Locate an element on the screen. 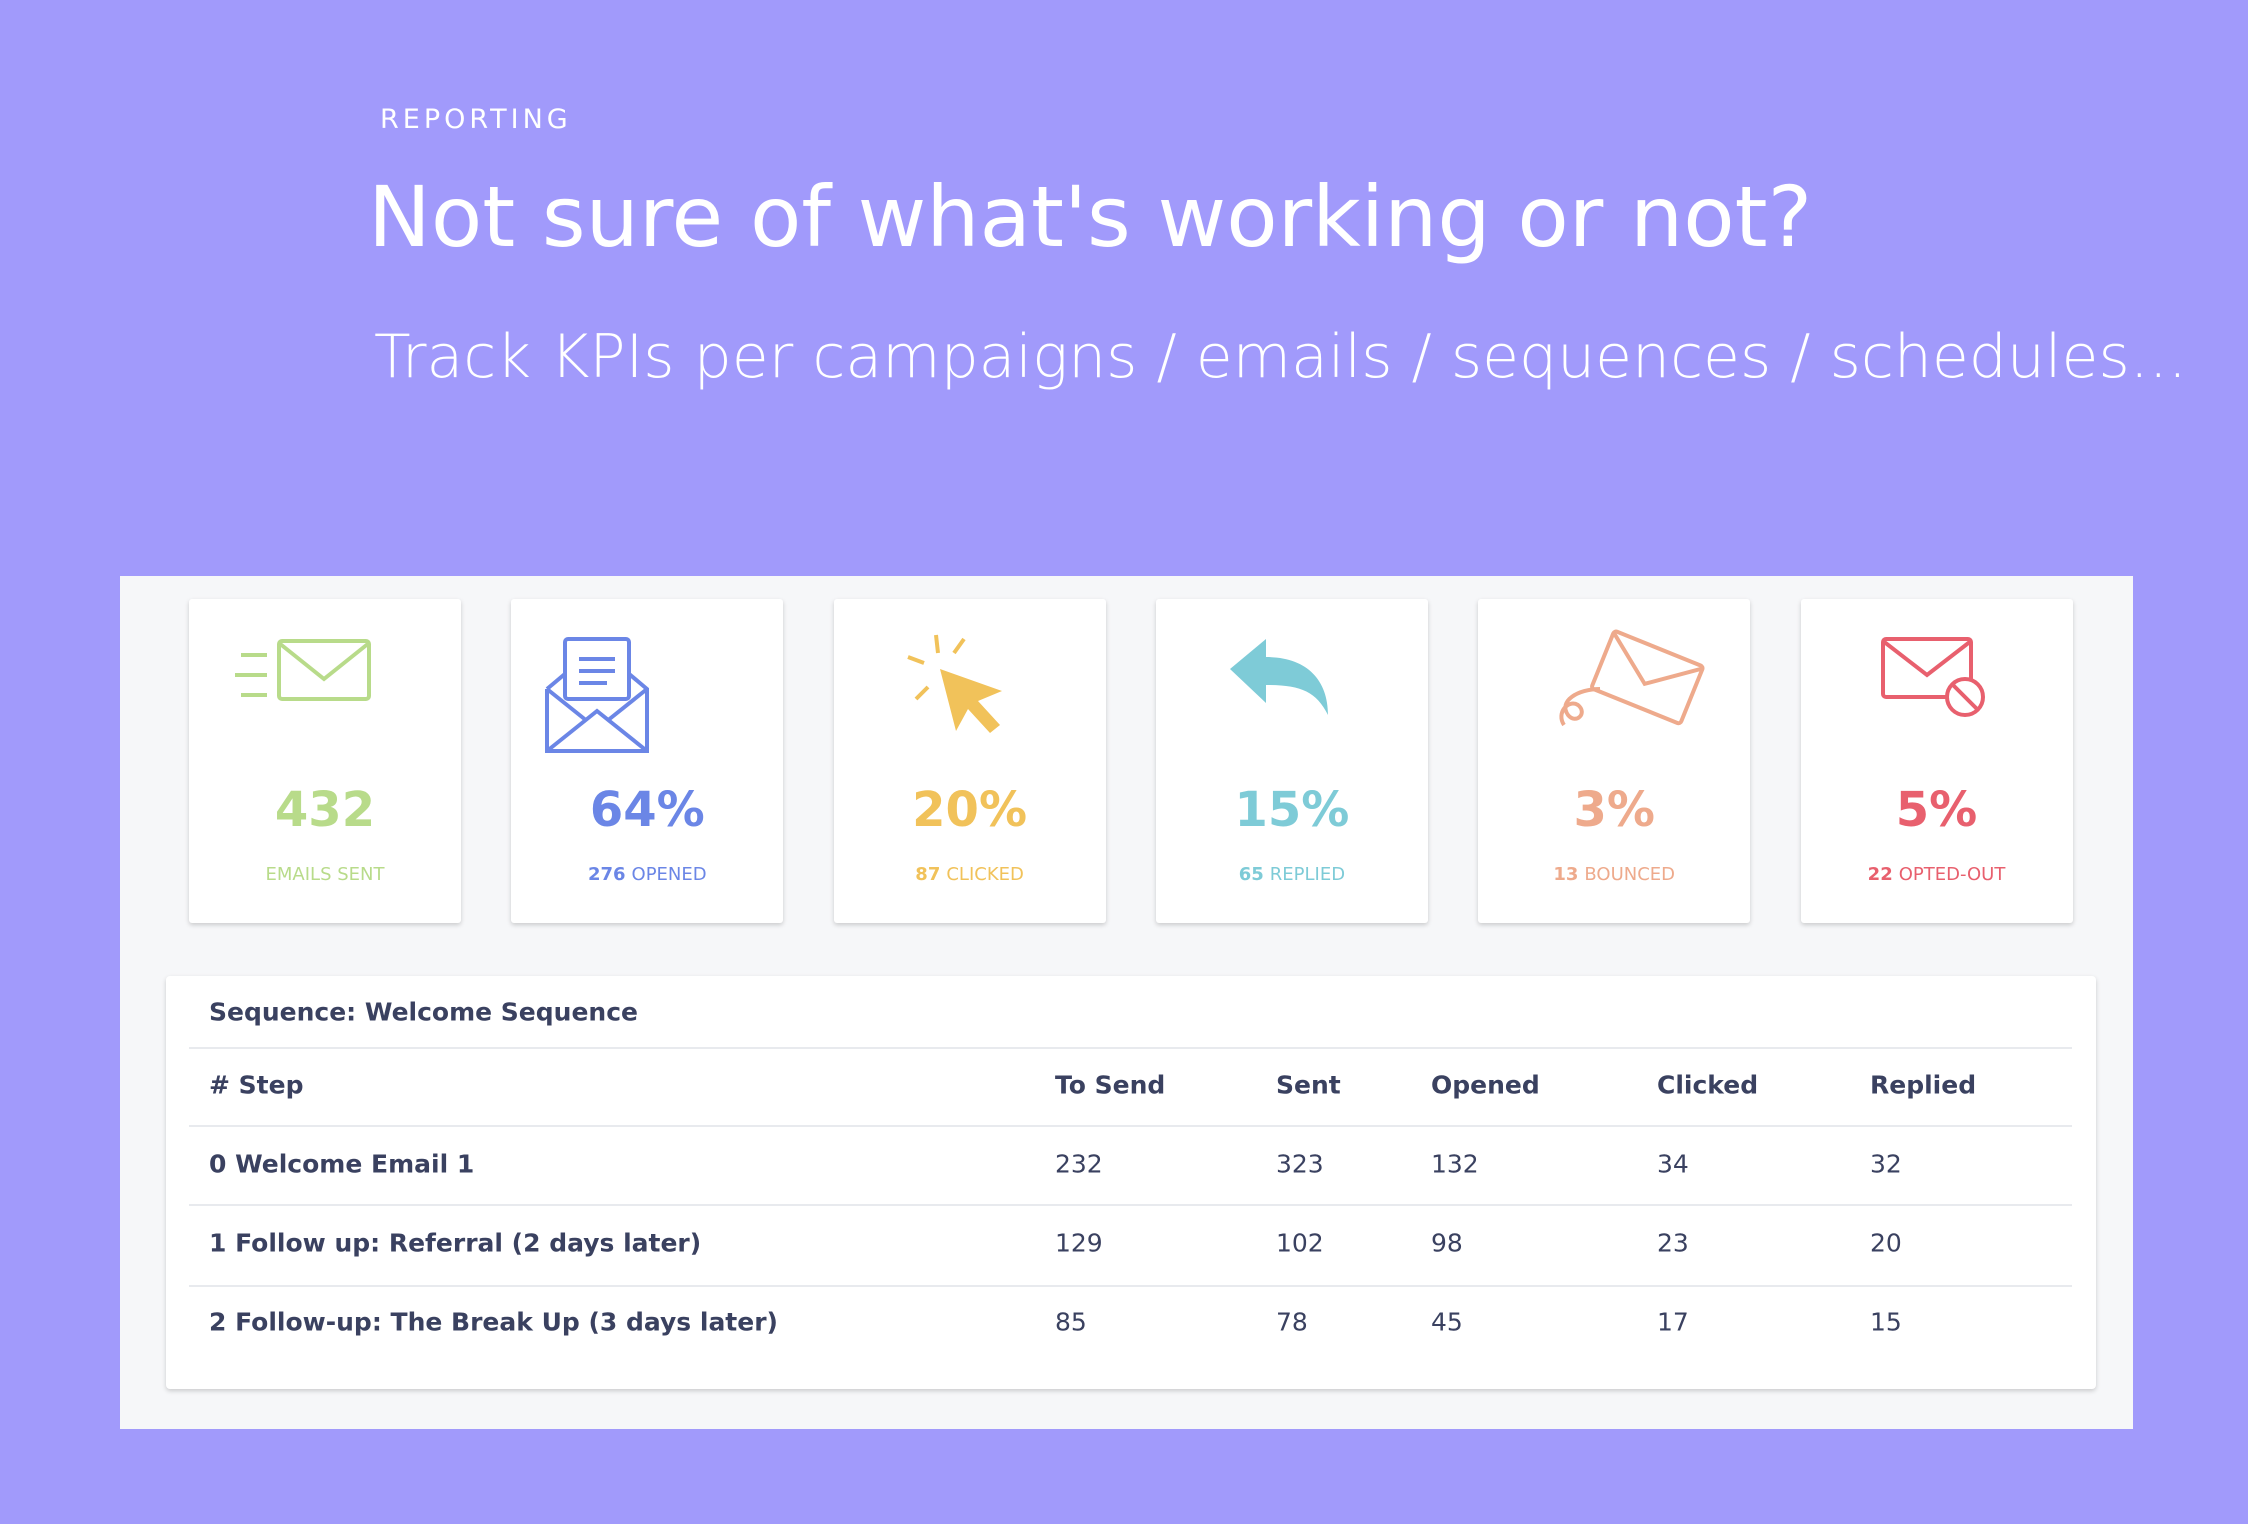  table-cell: 34 is located at coordinates (1673, 1164).